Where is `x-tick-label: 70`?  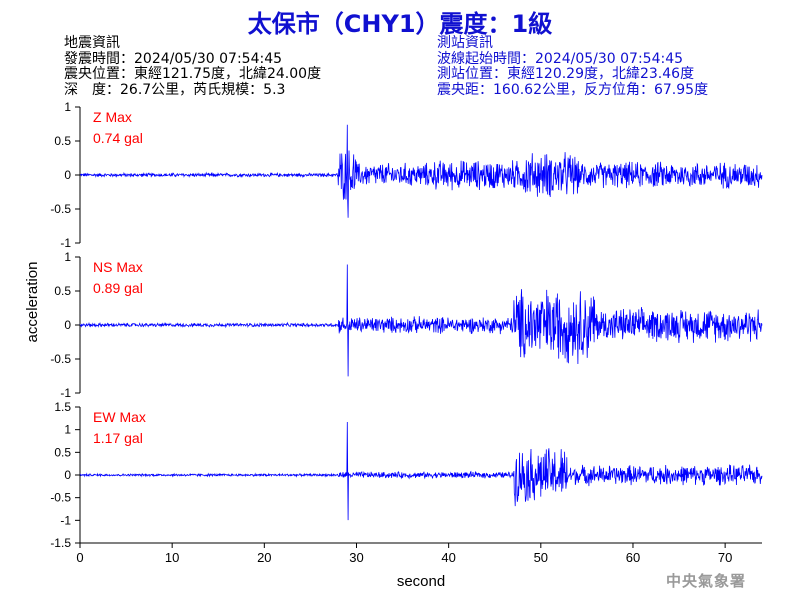 x-tick-label: 70 is located at coordinates (725, 557).